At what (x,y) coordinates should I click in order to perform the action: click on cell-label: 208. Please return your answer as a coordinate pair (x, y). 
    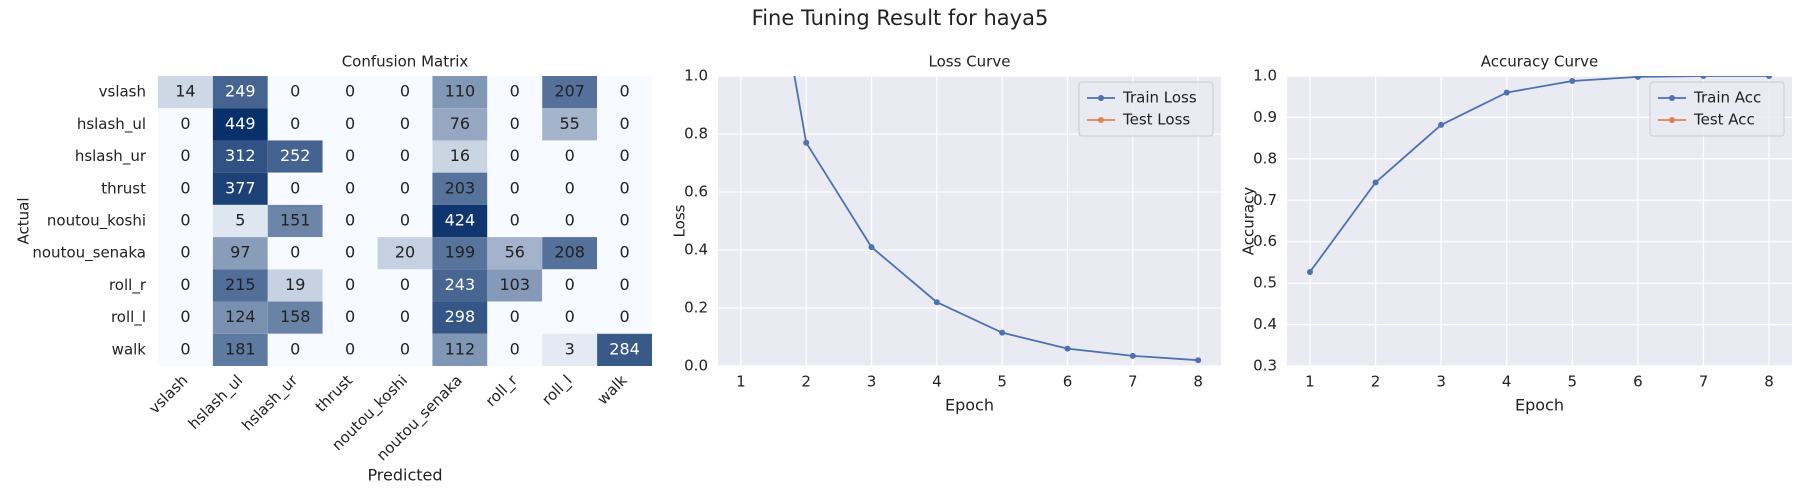
    Looking at the image, I should click on (569, 252).